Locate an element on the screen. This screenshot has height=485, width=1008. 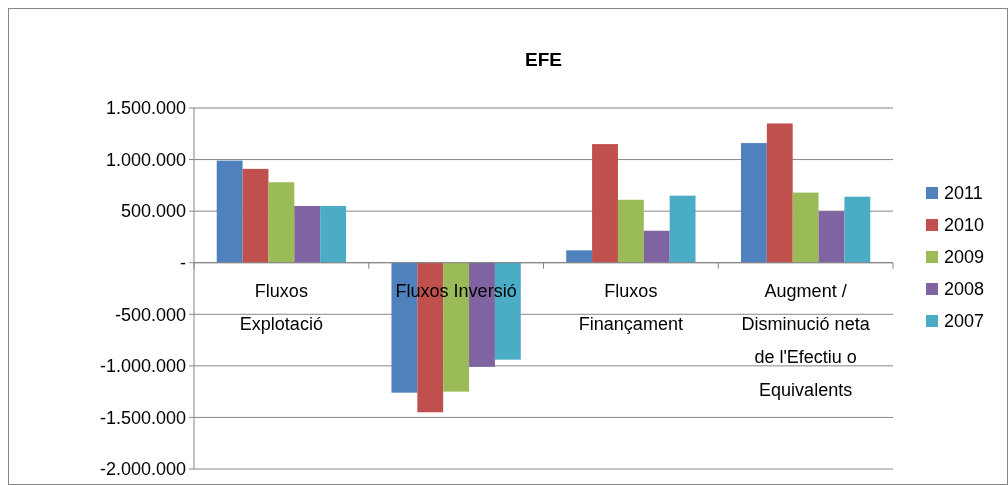
legend-label: 2010 is located at coordinates (964, 225).